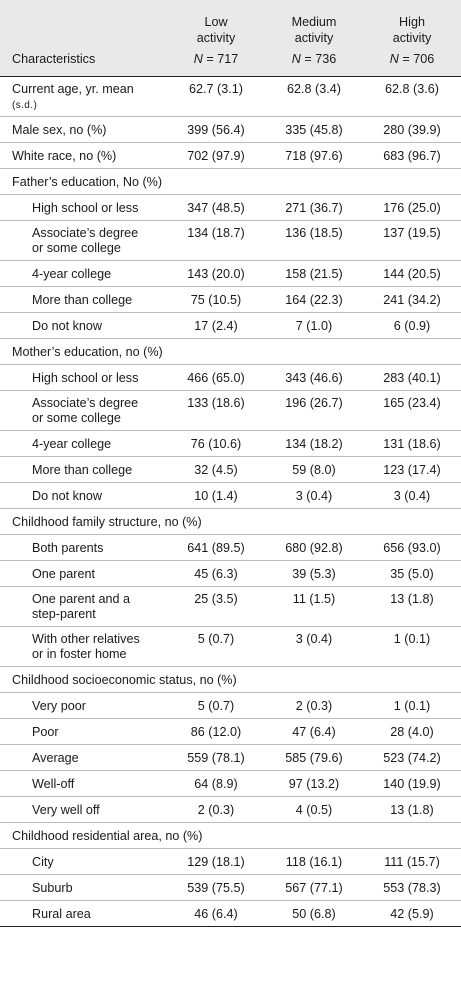 The width and height of the screenshot is (461, 983). What do you see at coordinates (314, 443) in the screenshot?
I see `cell-medium: 134 (18.2)` at bounding box center [314, 443].